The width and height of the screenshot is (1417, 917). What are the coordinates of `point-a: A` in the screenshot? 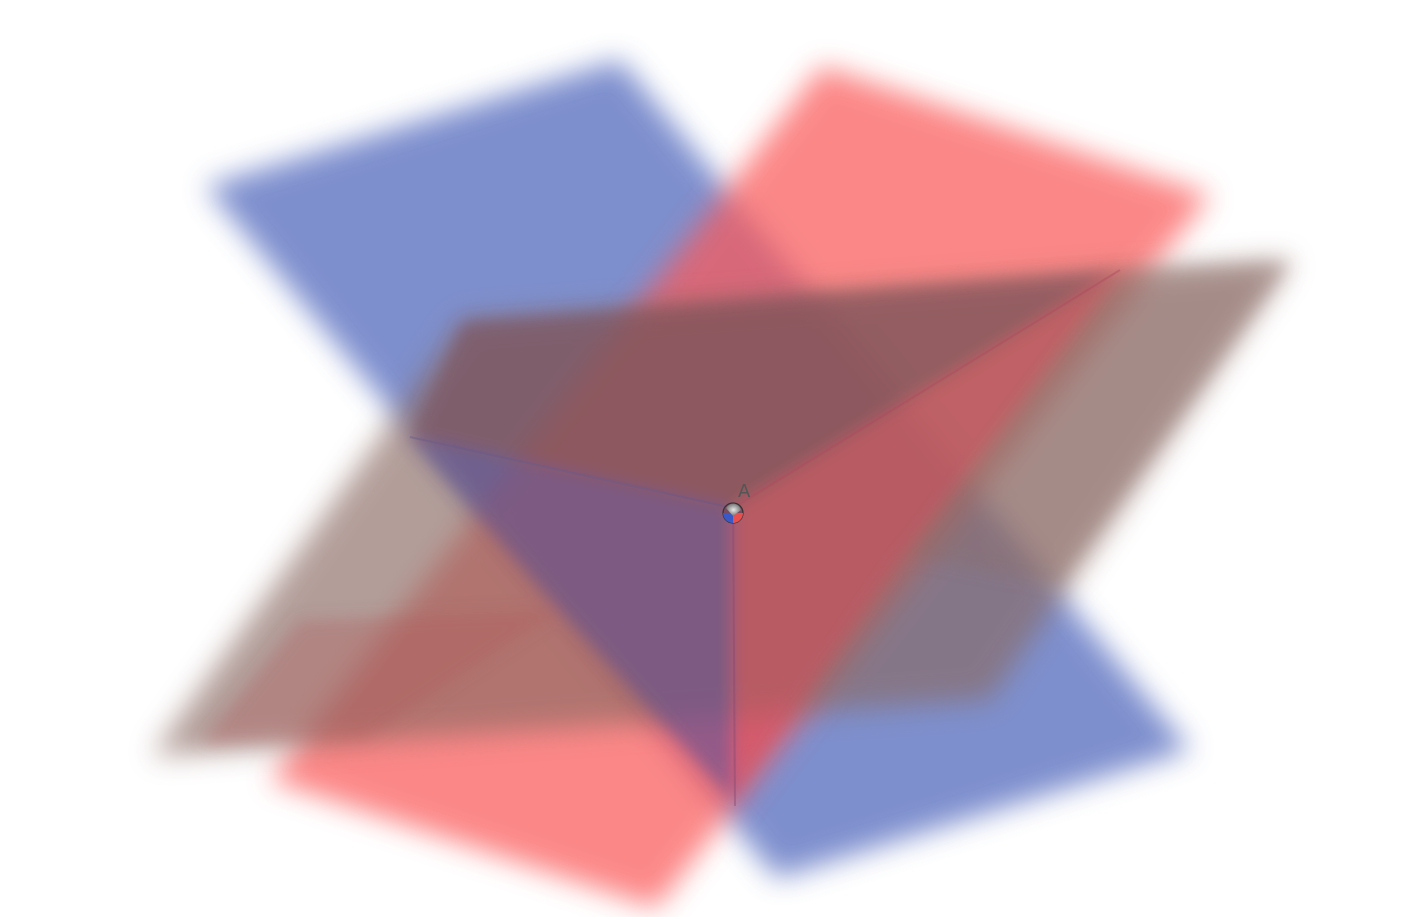 It's located at (736, 502).